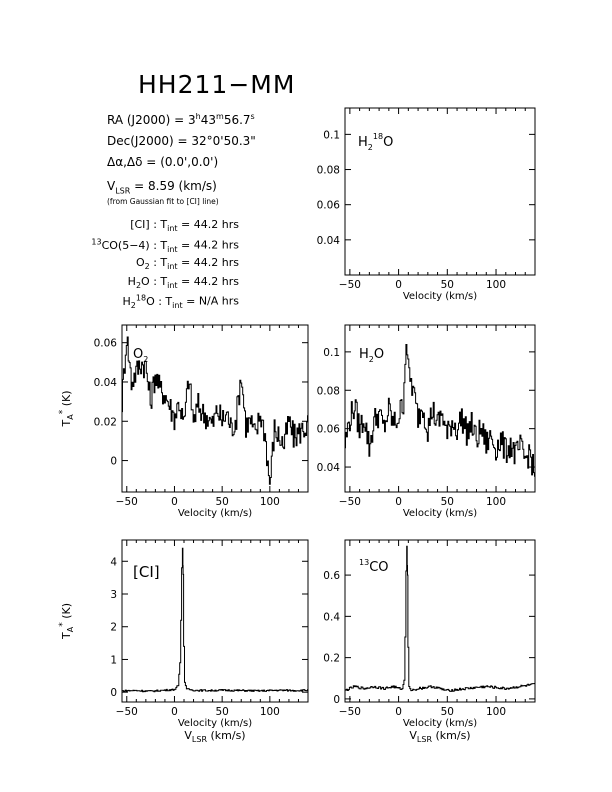 The image size is (612, 792). Describe the element at coordinates (189, 162) in the screenshot. I see `offset-value: (0.0',0.0')` at that location.